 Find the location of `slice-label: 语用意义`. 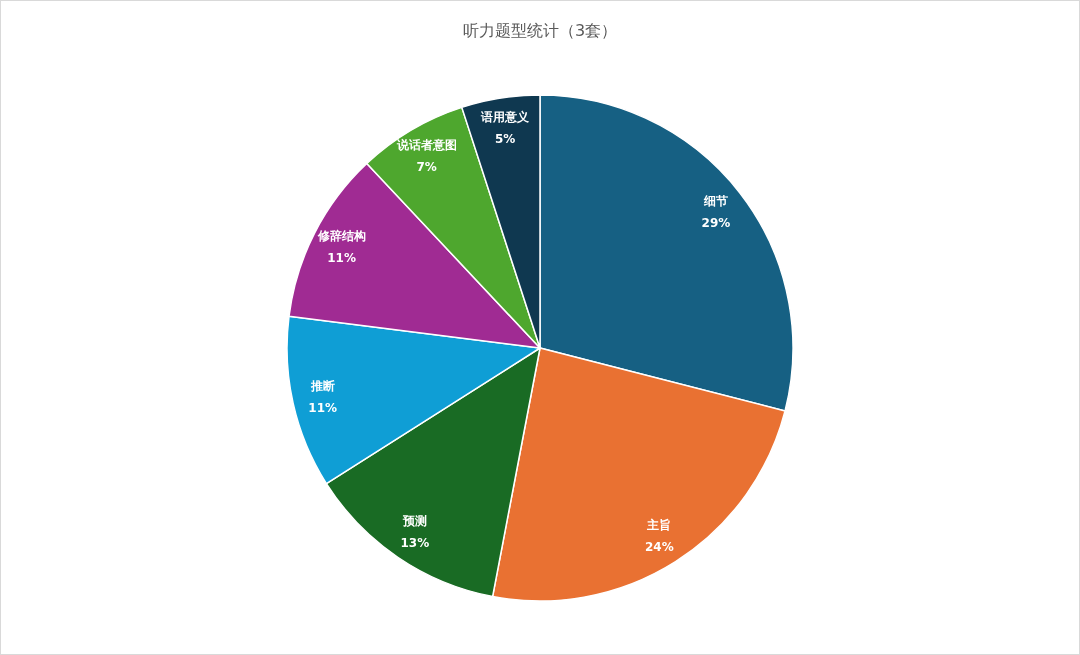

slice-label: 语用意义 is located at coordinates (505, 117).